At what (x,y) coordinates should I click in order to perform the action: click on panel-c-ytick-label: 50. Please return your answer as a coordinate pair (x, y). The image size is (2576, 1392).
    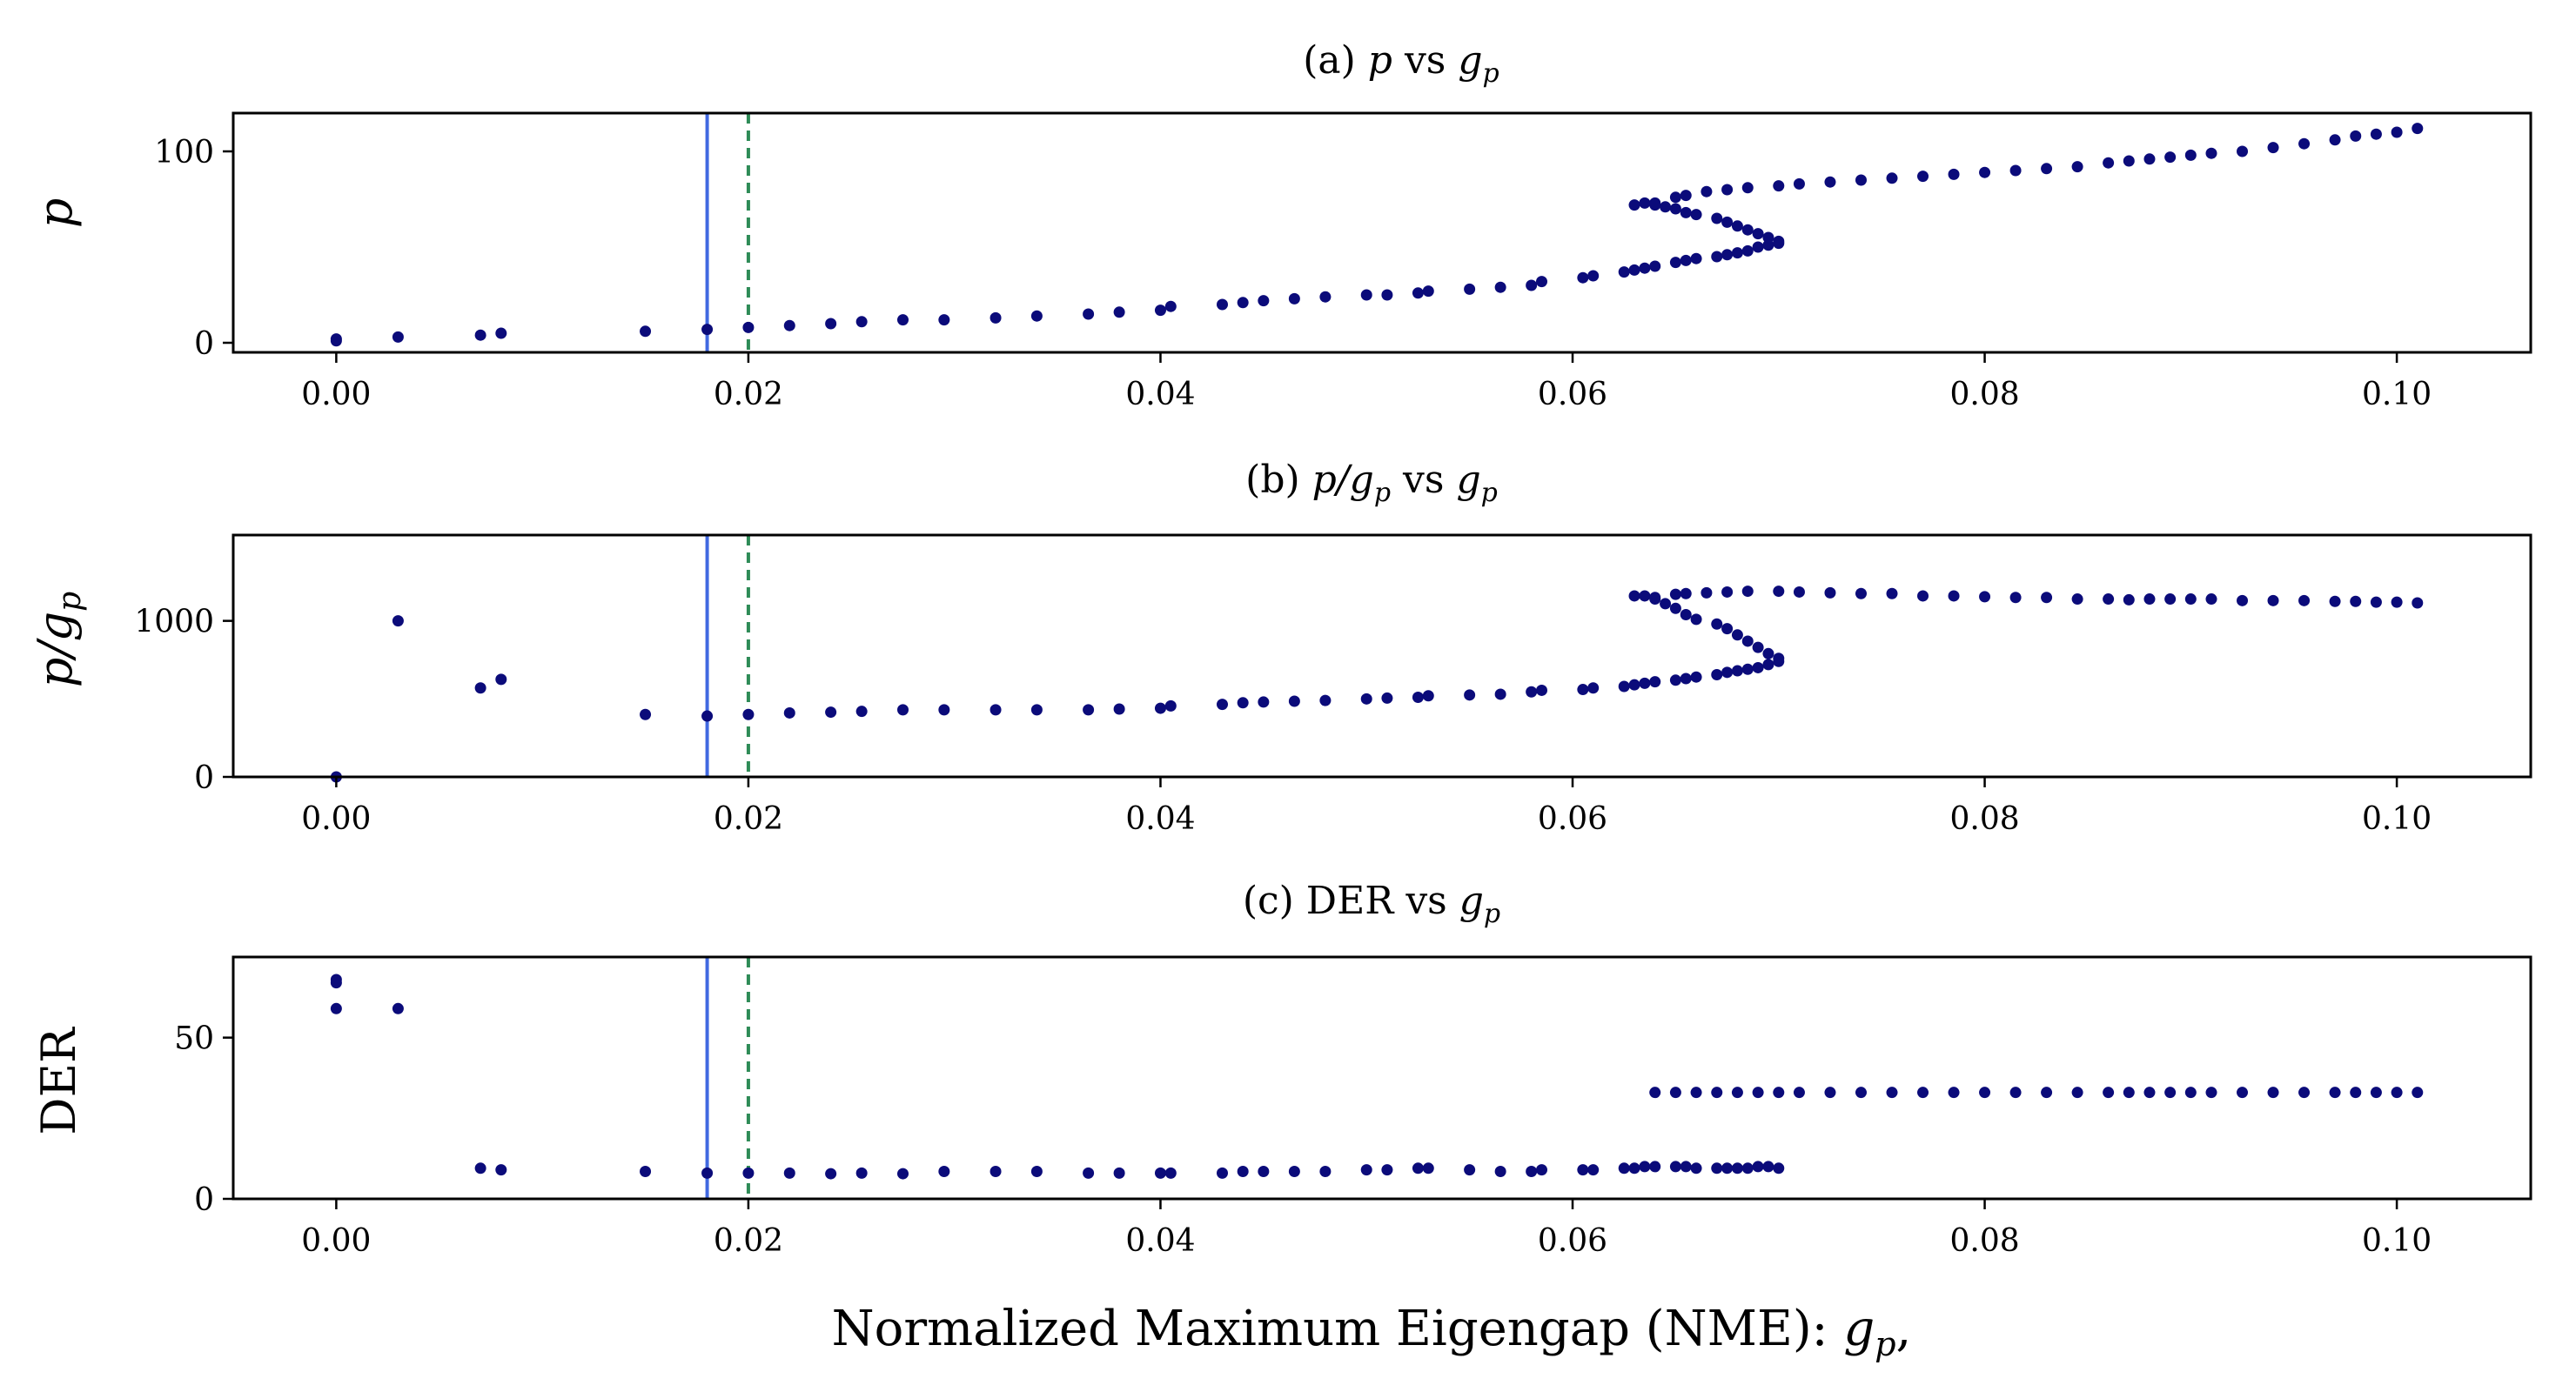
    Looking at the image, I should click on (194, 1039).